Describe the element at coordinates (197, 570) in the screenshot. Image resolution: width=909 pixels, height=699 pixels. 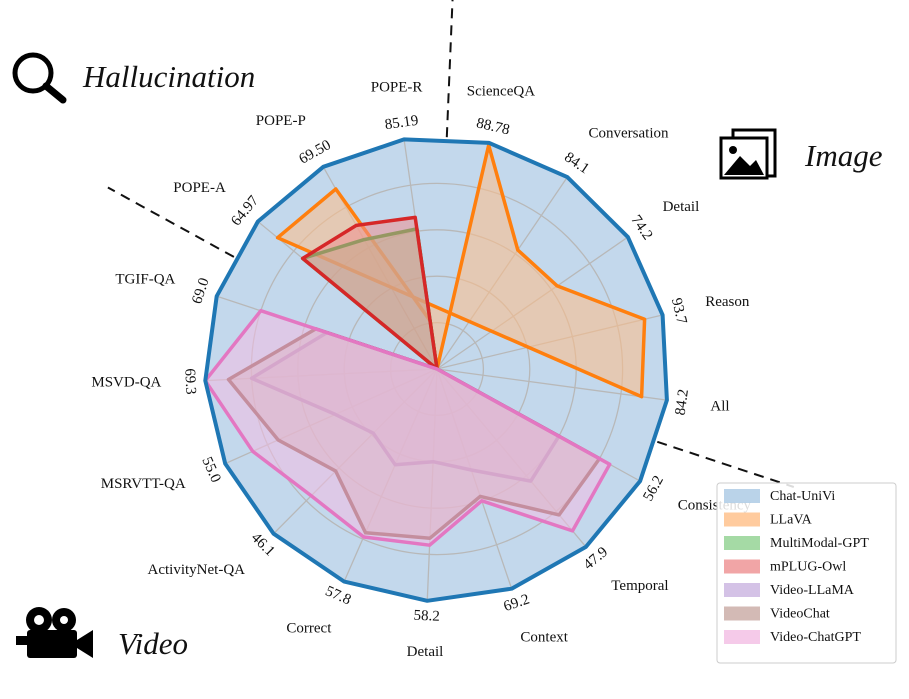
I see `axis-label: ActivityNet-QA` at that location.